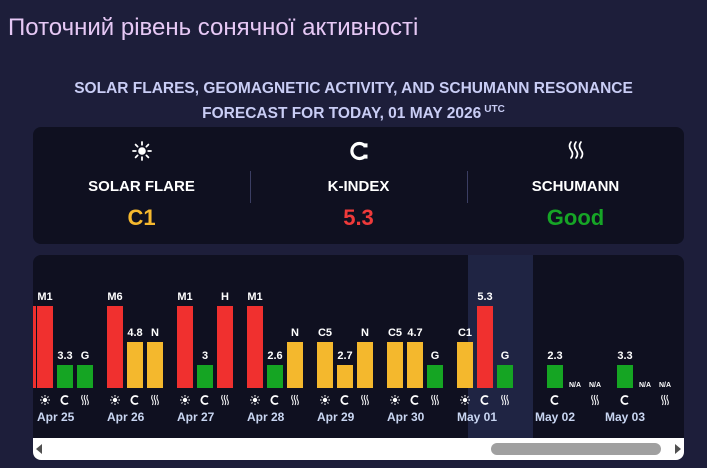 The image size is (707, 468). I want to click on day-date-label: Apr 28, so click(266, 417).